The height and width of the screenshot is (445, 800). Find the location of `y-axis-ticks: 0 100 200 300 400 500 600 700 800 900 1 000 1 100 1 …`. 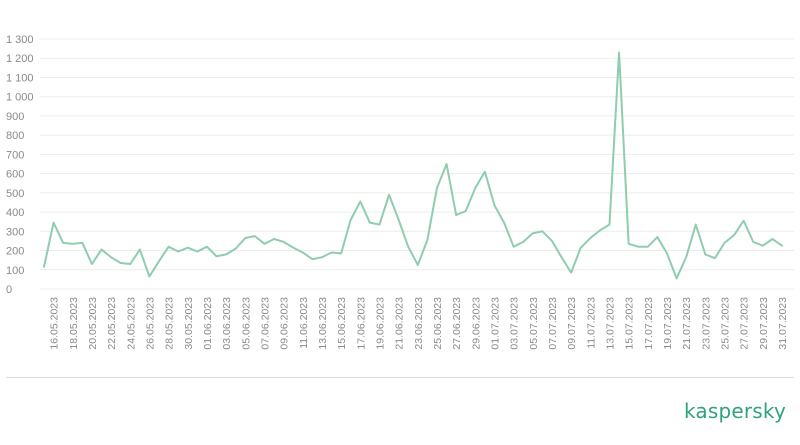

y-axis-ticks: 0 100 200 300 400 500 600 700 800 900 1 000 1 100 1 … is located at coordinates (20, 165).